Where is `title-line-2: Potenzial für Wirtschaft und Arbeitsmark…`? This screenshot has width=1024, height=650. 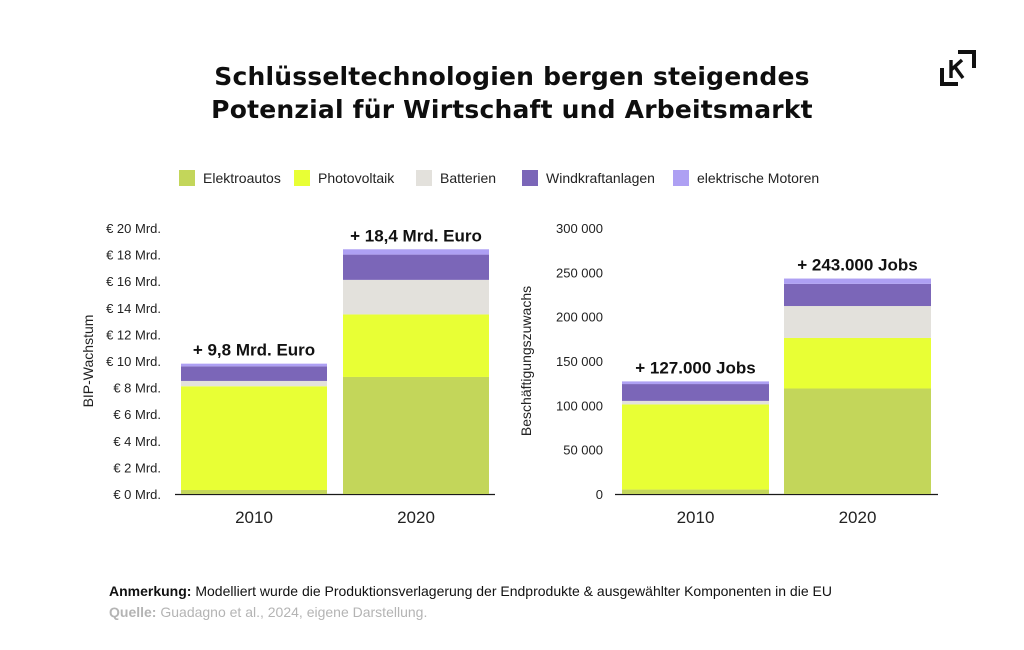 title-line-2: Potenzial für Wirtschaft und Arbeitsmark… is located at coordinates (512, 109).